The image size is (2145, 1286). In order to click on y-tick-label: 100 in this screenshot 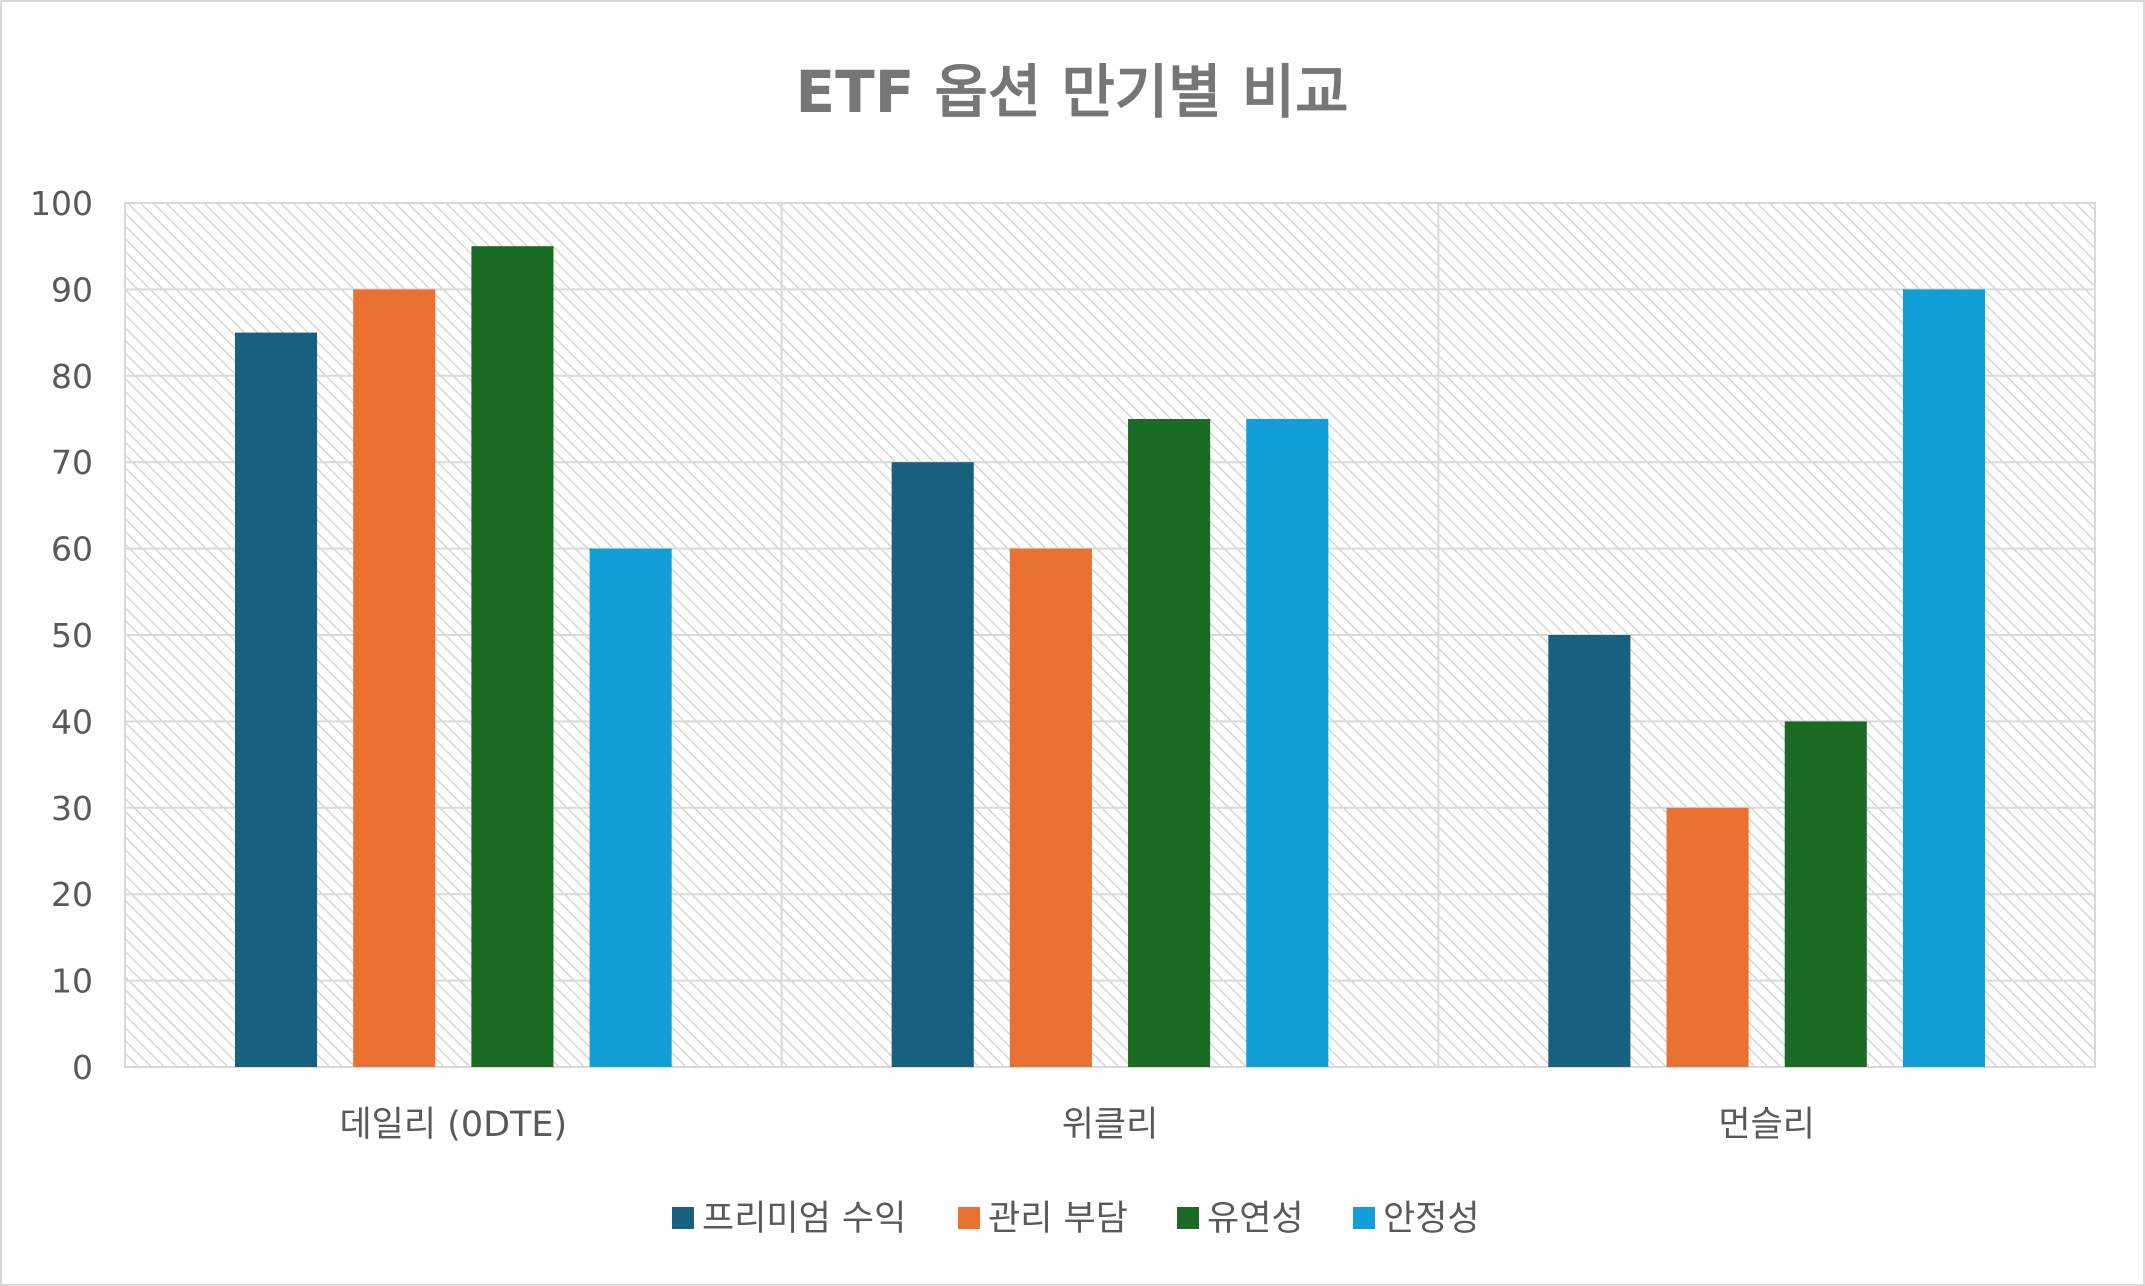, I will do `click(61, 203)`.